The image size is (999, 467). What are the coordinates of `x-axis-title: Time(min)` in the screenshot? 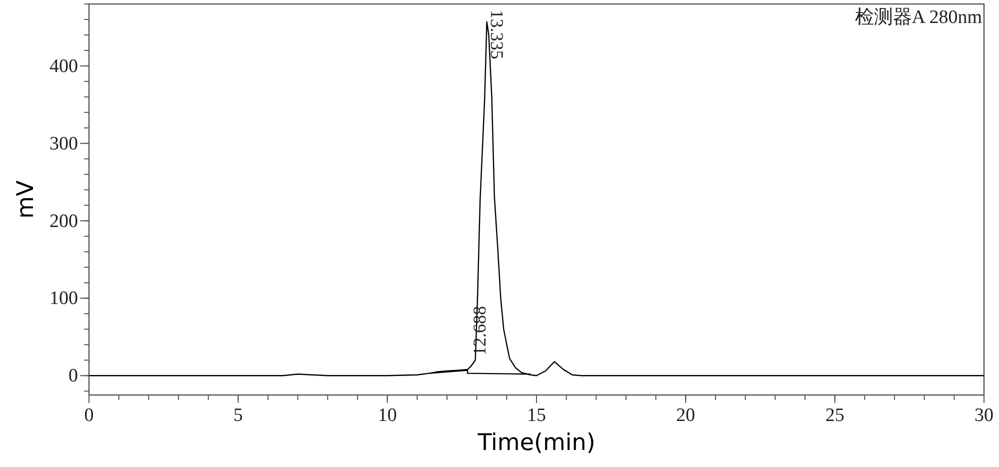 It's located at (536, 443).